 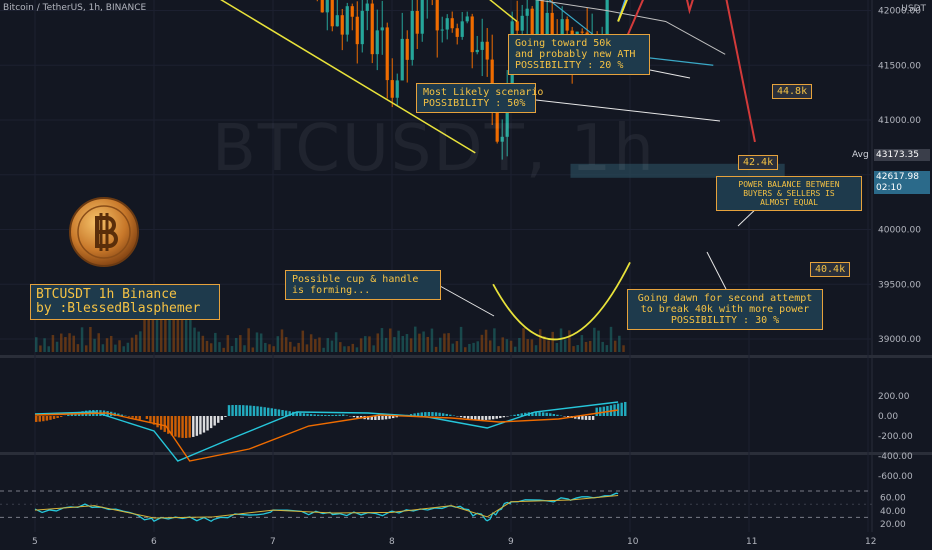 I want to click on macd-line, so click(x=326, y=431).